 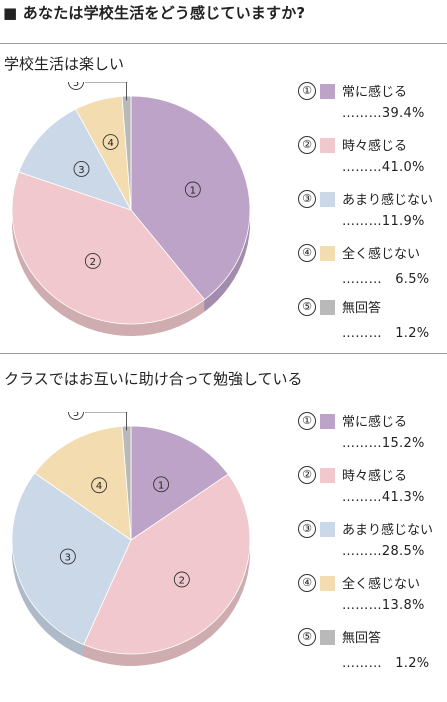 What do you see at coordinates (64, 64) in the screenshot?
I see `chart-1-title: 学校生活は楽しい` at bounding box center [64, 64].